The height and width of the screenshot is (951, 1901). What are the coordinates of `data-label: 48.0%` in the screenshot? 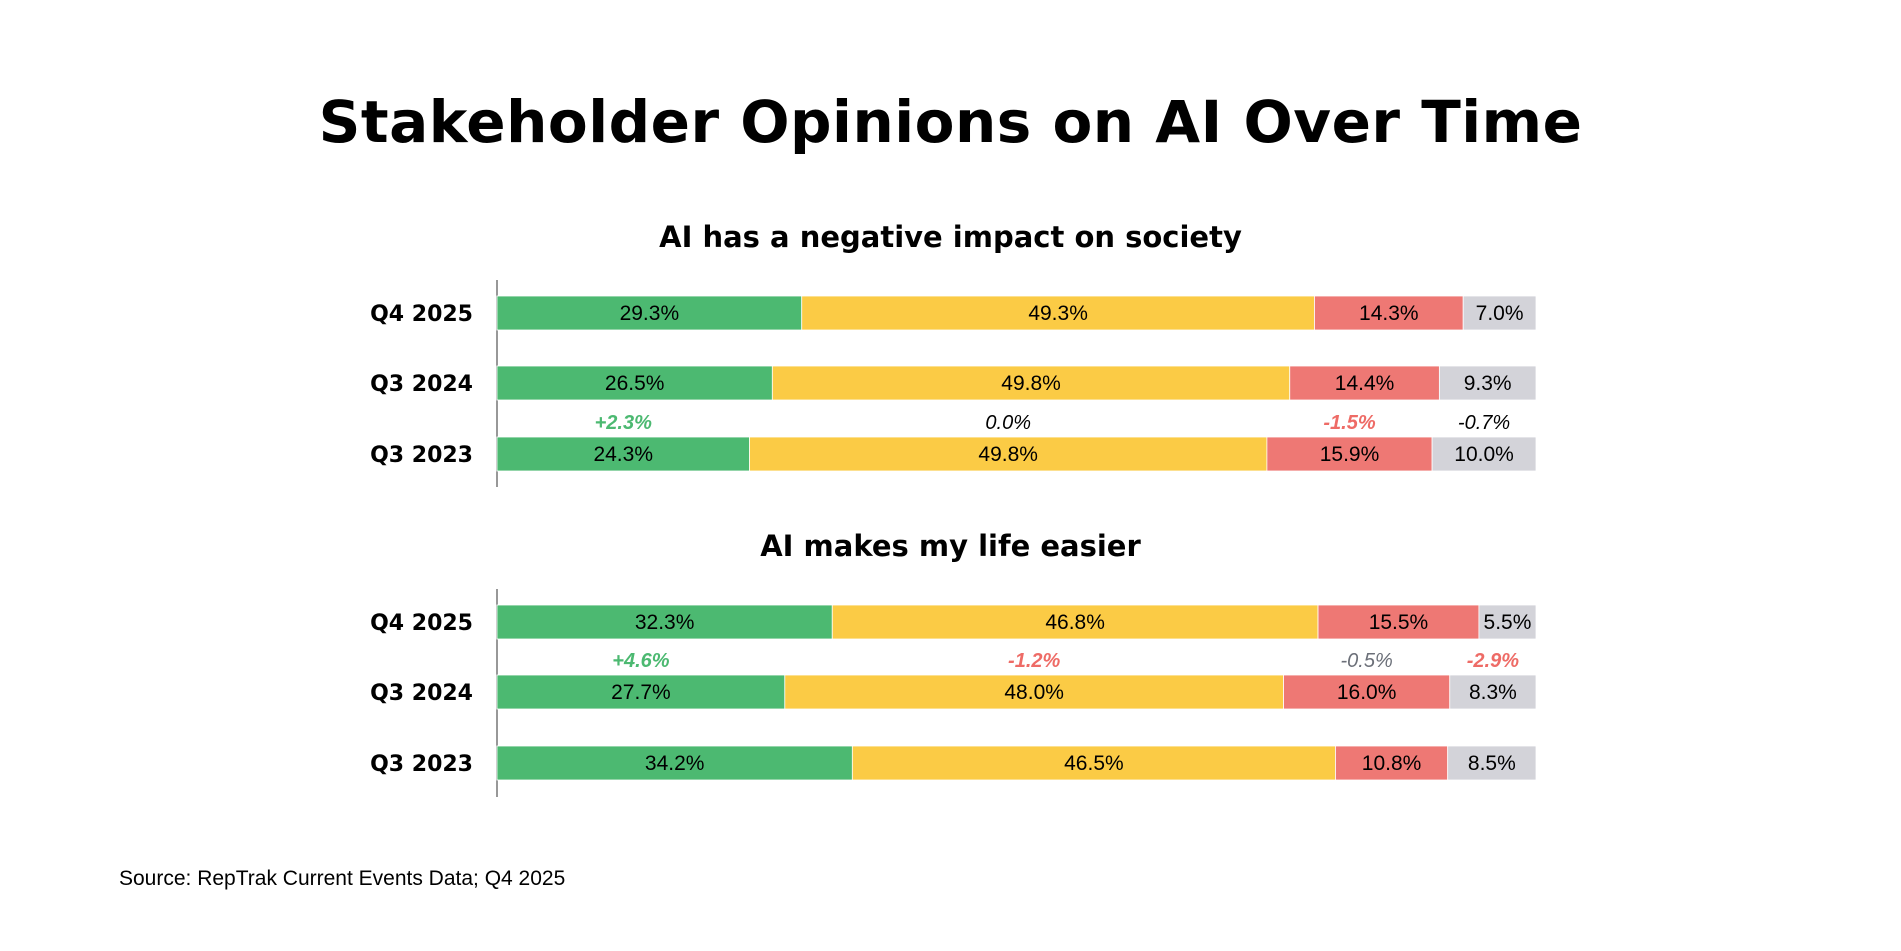 It's located at (1034, 692).